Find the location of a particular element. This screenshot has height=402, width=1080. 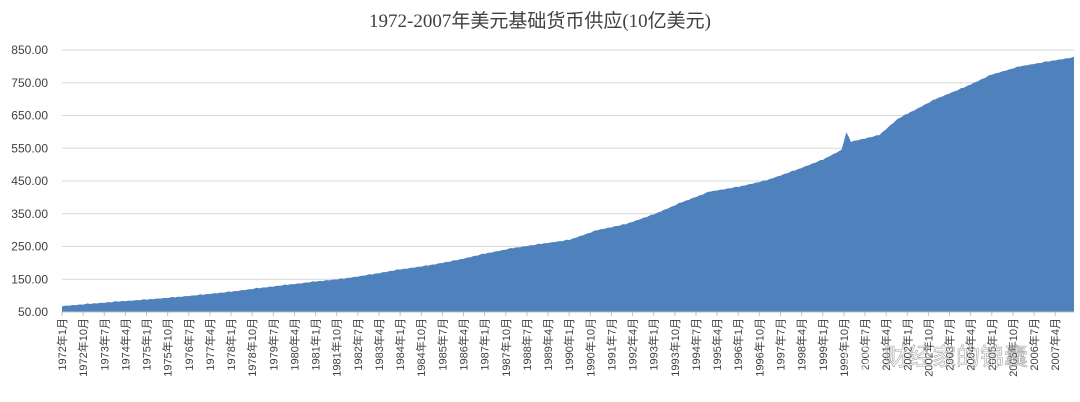

wechat-icon is located at coordinates (858, 356).